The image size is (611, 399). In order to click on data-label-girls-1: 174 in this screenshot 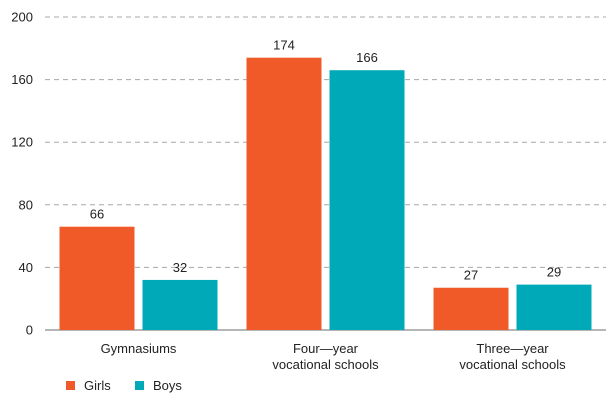, I will do `click(284, 45)`.